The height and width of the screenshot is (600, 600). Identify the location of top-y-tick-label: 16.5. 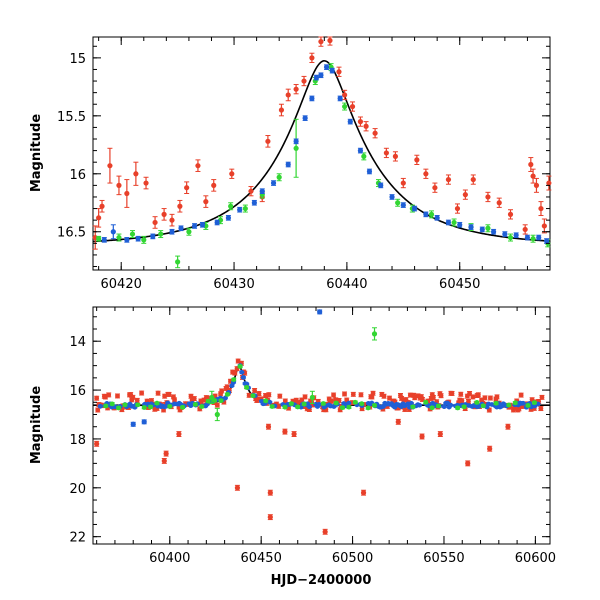
(71, 233).